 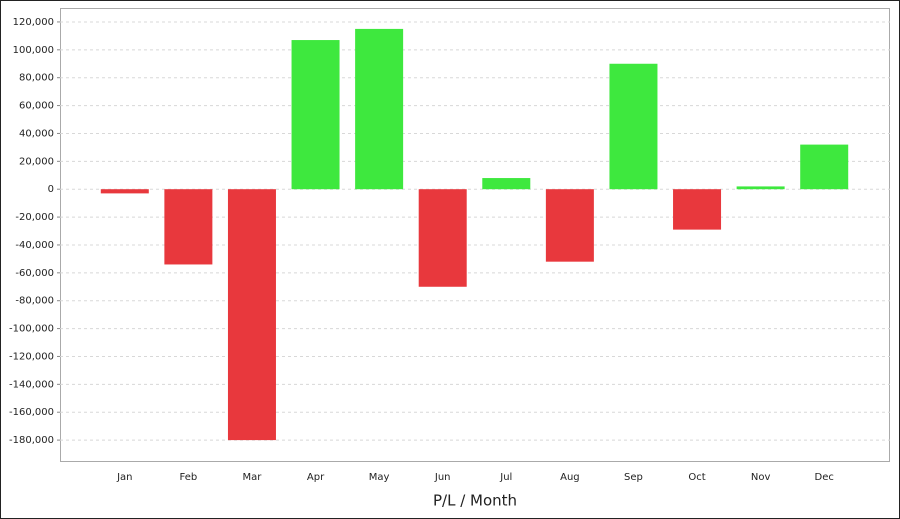 I want to click on y-tick-label: -140,000, so click(x=31, y=384).